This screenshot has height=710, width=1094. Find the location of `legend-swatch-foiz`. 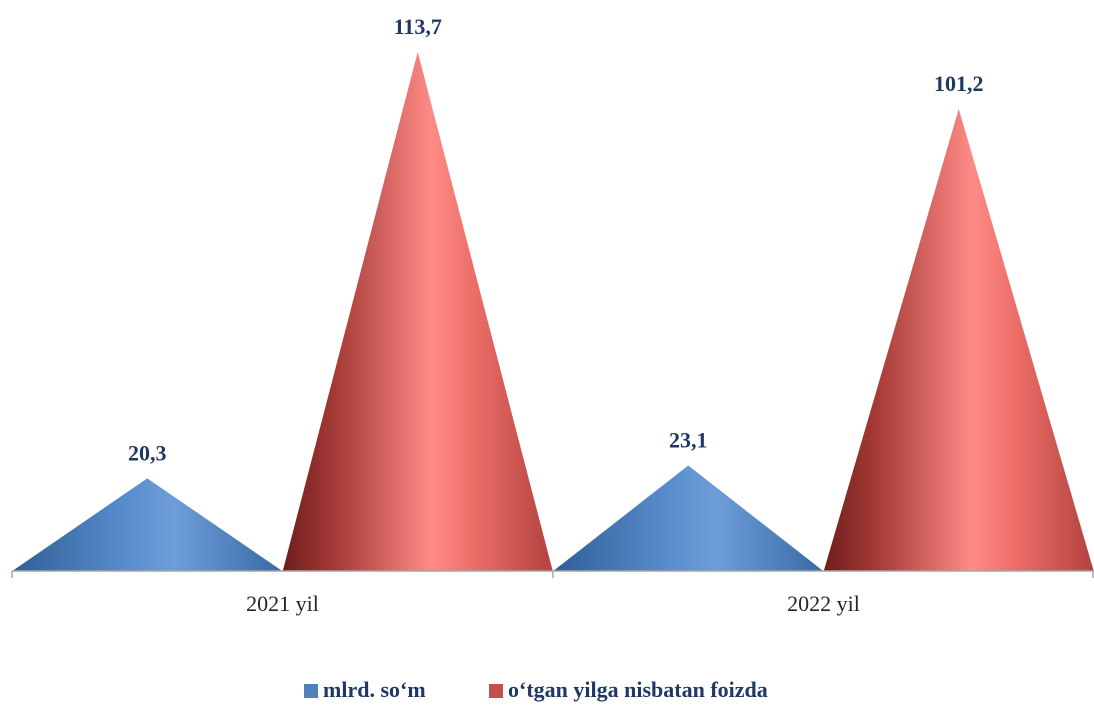

legend-swatch-foiz is located at coordinates (496, 691).